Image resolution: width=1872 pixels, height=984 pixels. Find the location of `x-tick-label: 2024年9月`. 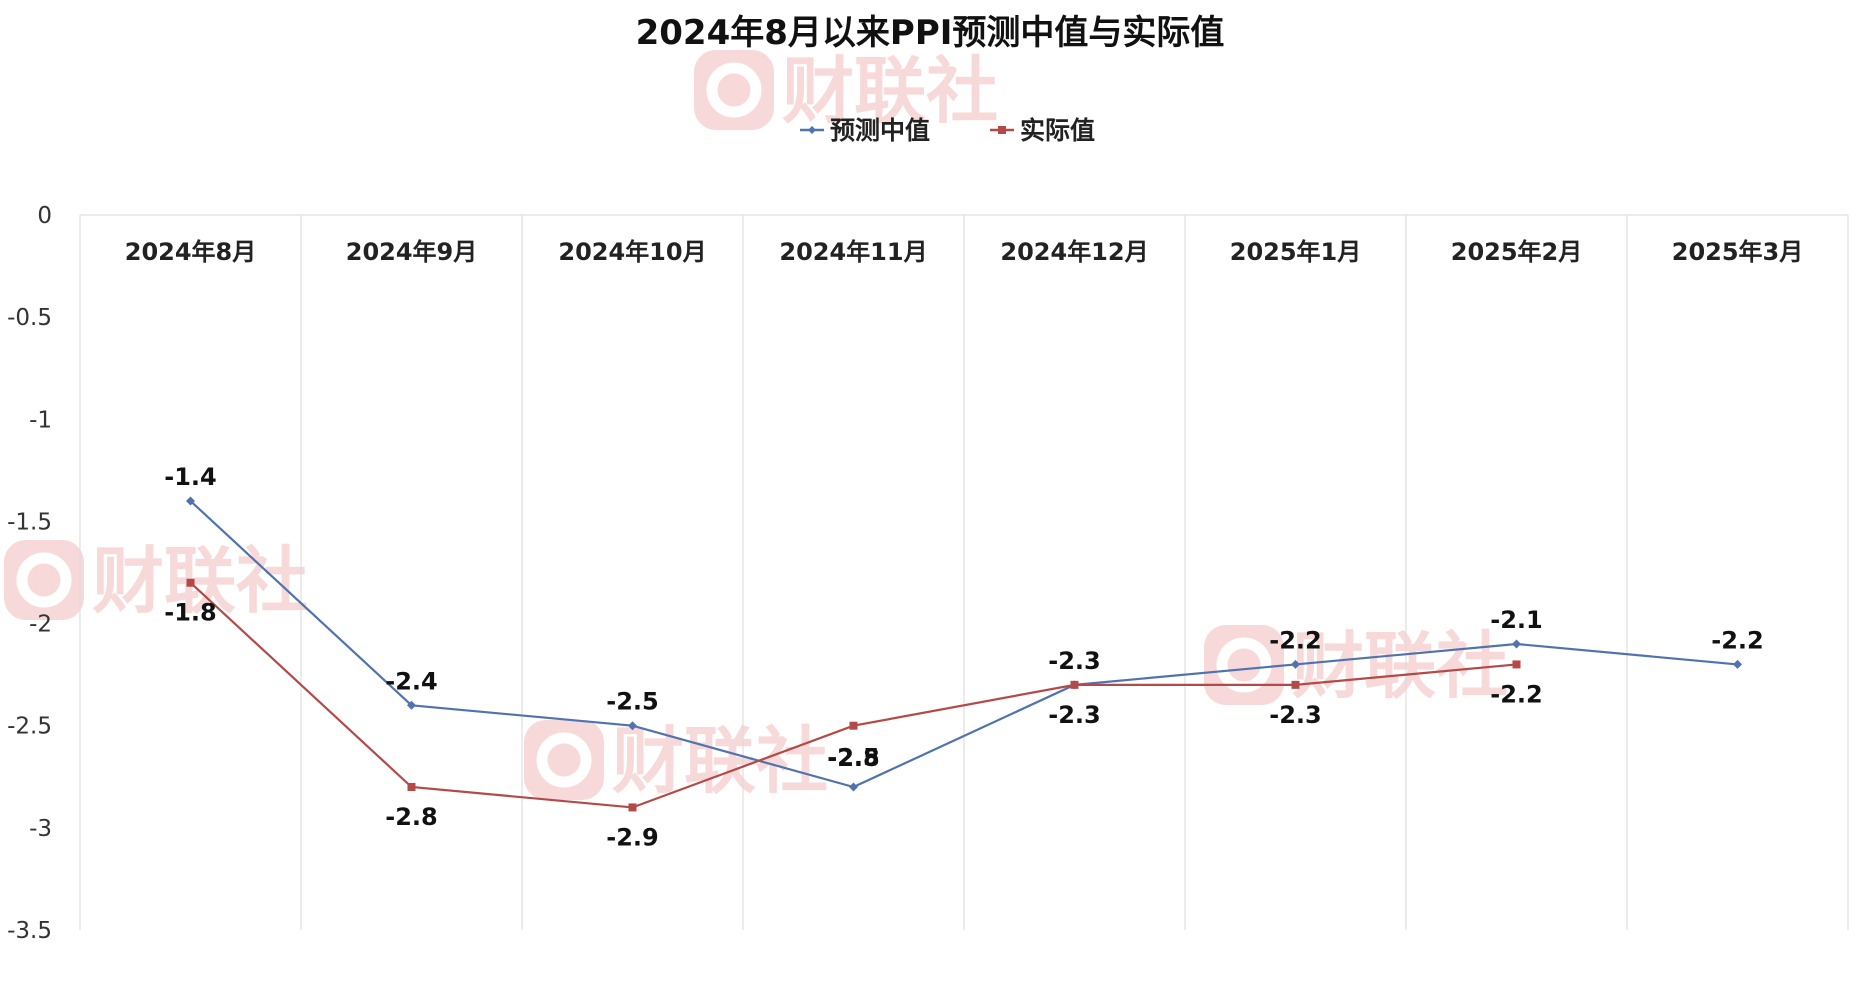

x-tick-label: 2024年9月 is located at coordinates (412, 252).